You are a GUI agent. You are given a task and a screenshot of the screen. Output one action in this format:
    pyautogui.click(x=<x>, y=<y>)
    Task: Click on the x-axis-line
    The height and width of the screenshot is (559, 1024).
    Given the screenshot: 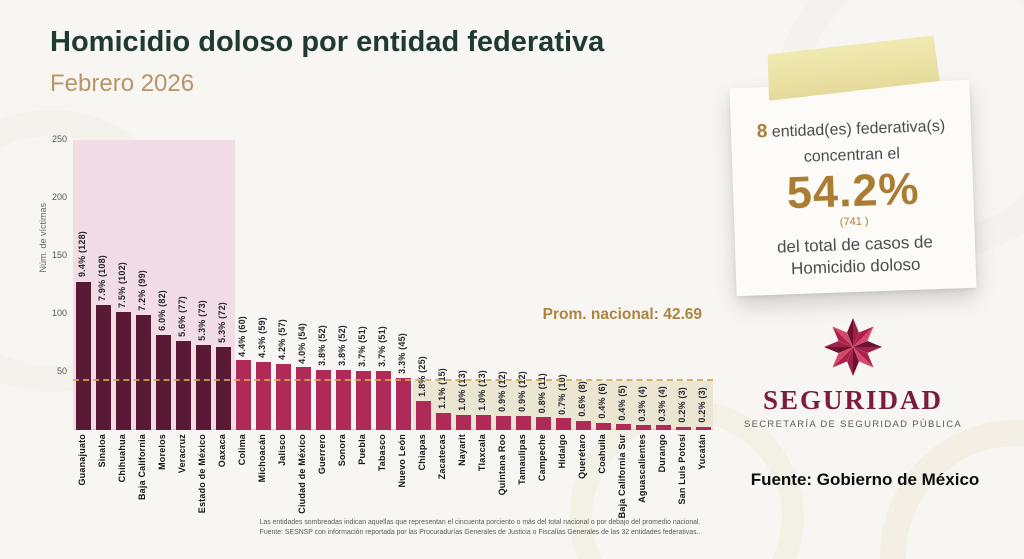 What is the action you would take?
    pyautogui.click(x=393, y=429)
    